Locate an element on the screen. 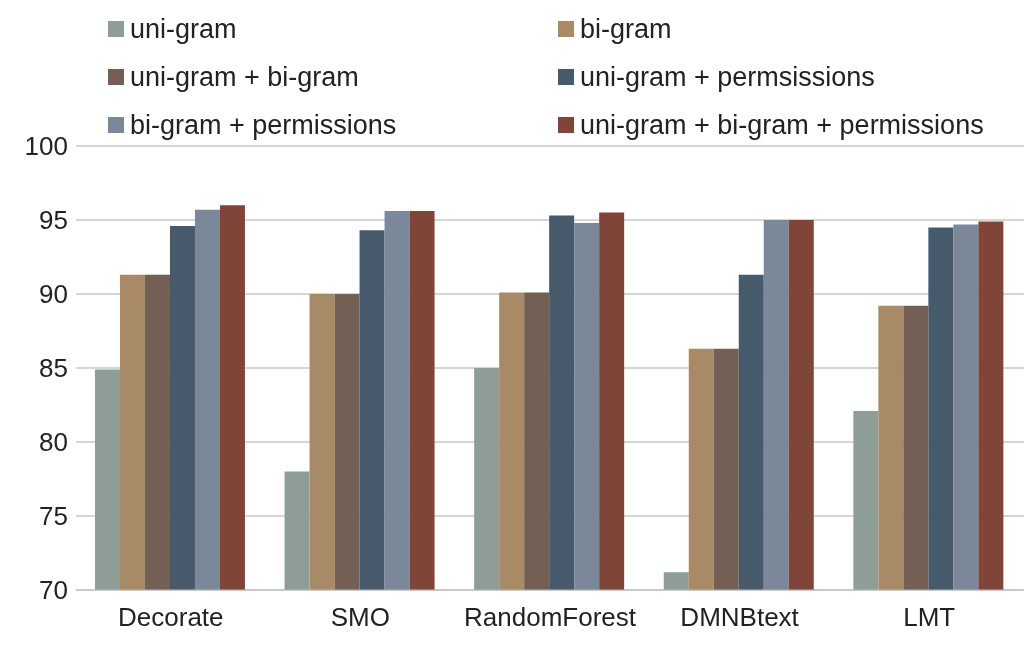 This screenshot has height=652, width=1036. legend-label: bi-gram + permissions is located at coordinates (263, 125).